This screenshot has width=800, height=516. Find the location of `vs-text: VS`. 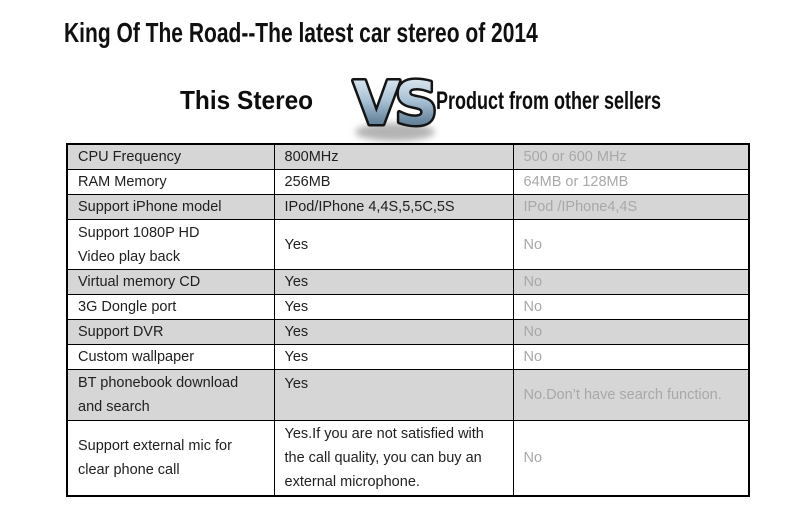

vs-text: VS is located at coordinates (393, 104).